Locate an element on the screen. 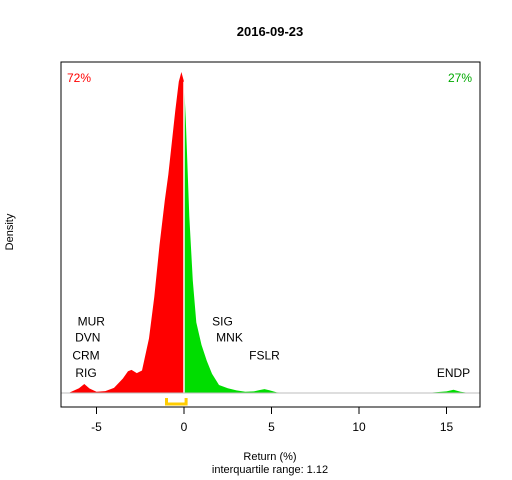  chart-title: 2016-09-23 is located at coordinates (270, 31).